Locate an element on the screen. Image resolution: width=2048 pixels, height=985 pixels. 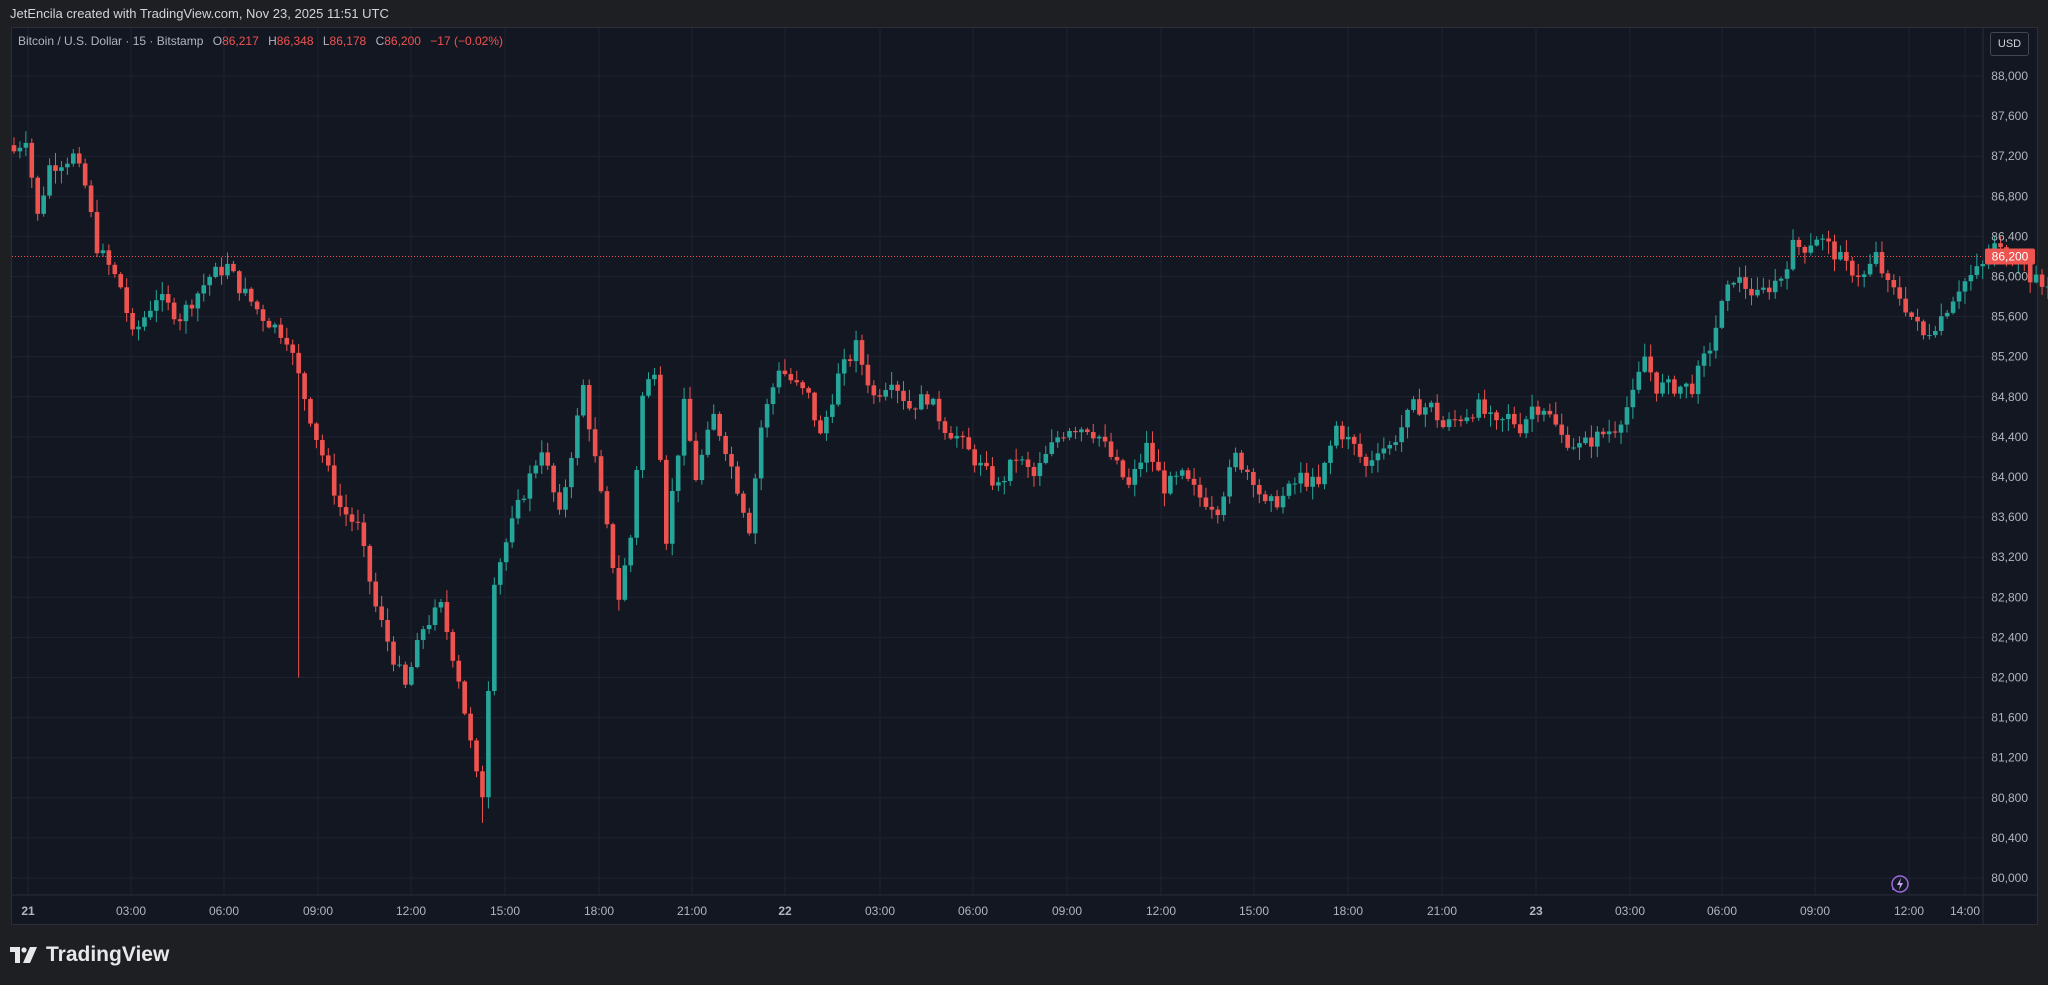
currency-button: USD is located at coordinates (2009, 44).